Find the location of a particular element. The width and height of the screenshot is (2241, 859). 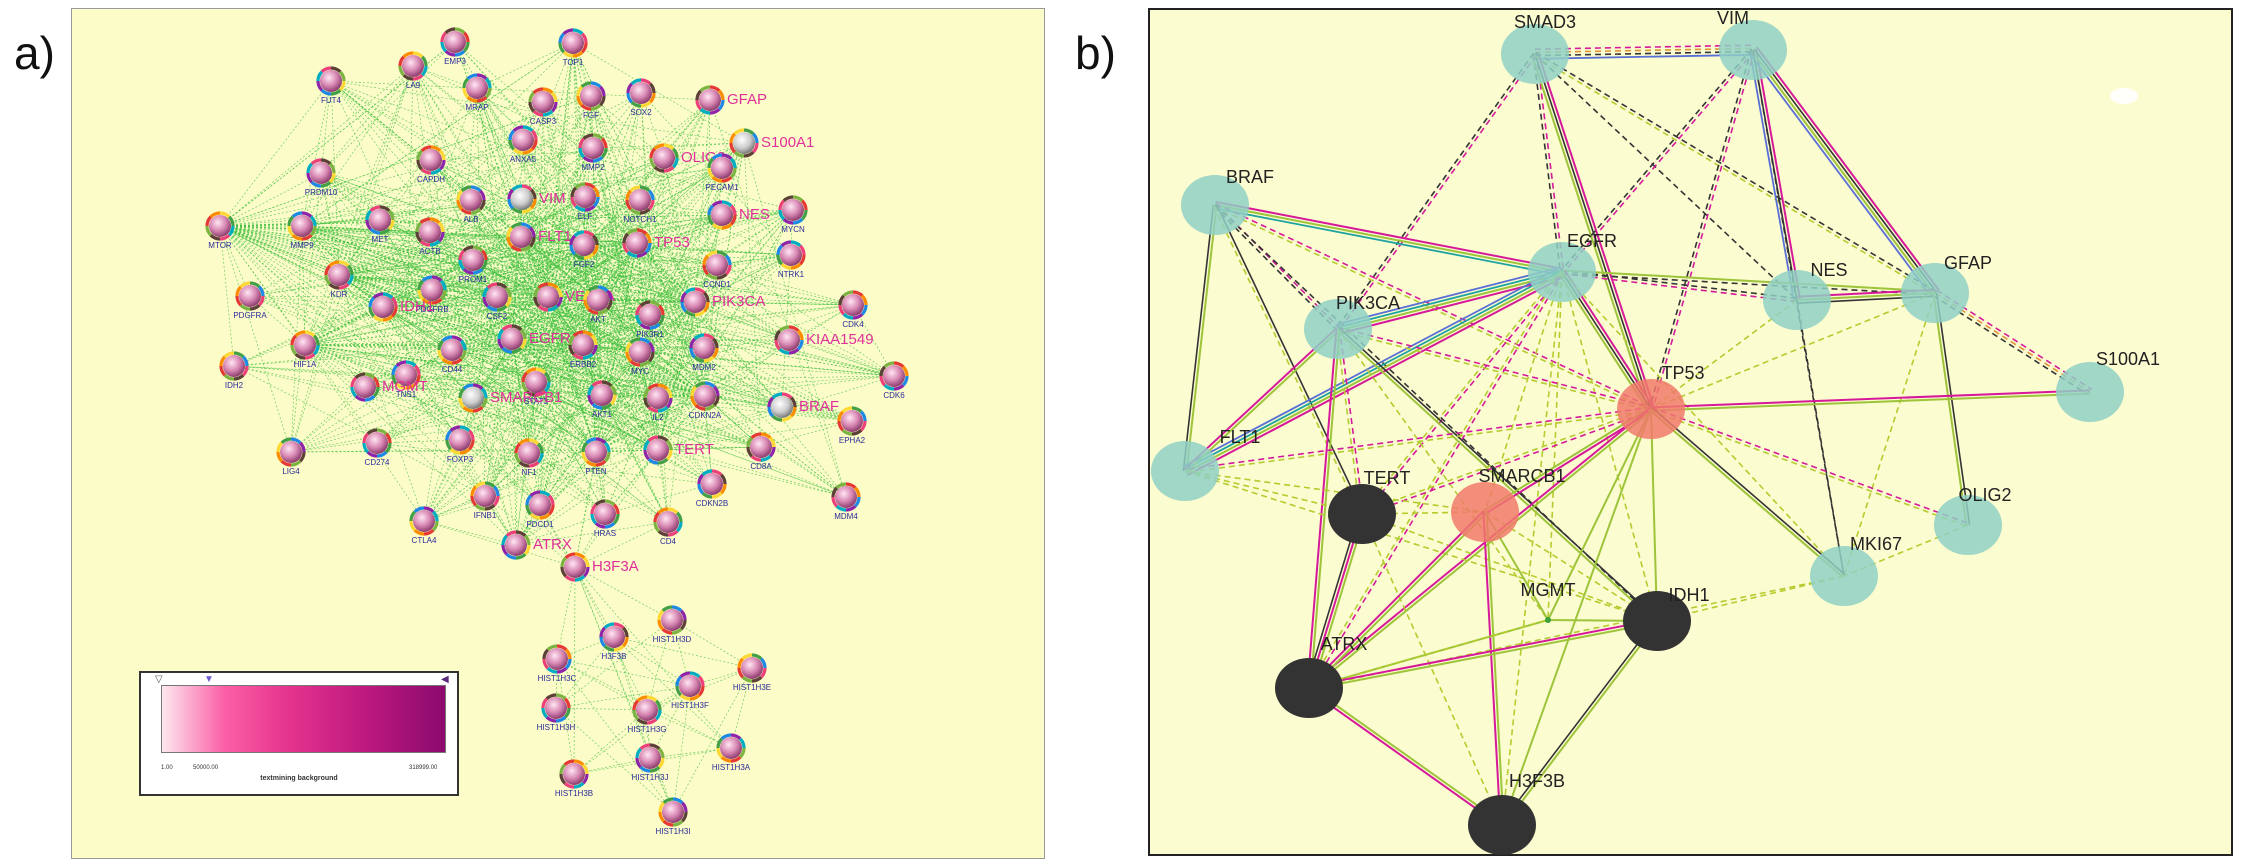

node-hist1h3d: HIST1H3D is located at coordinates (672, 624).